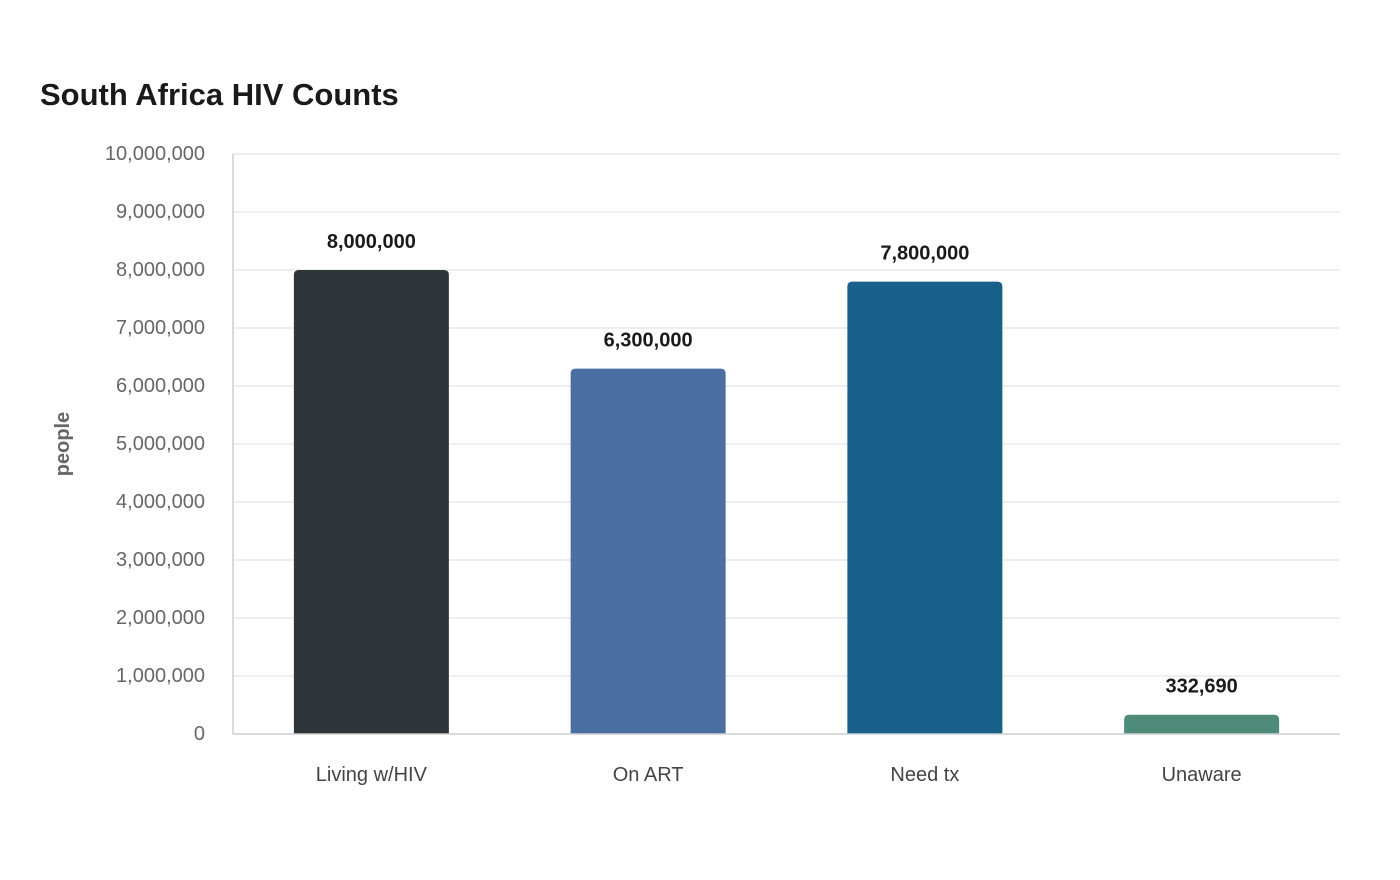 The height and width of the screenshot is (880, 1400). What do you see at coordinates (160, 676) in the screenshot?
I see `y-tick-label: 1,000,000` at bounding box center [160, 676].